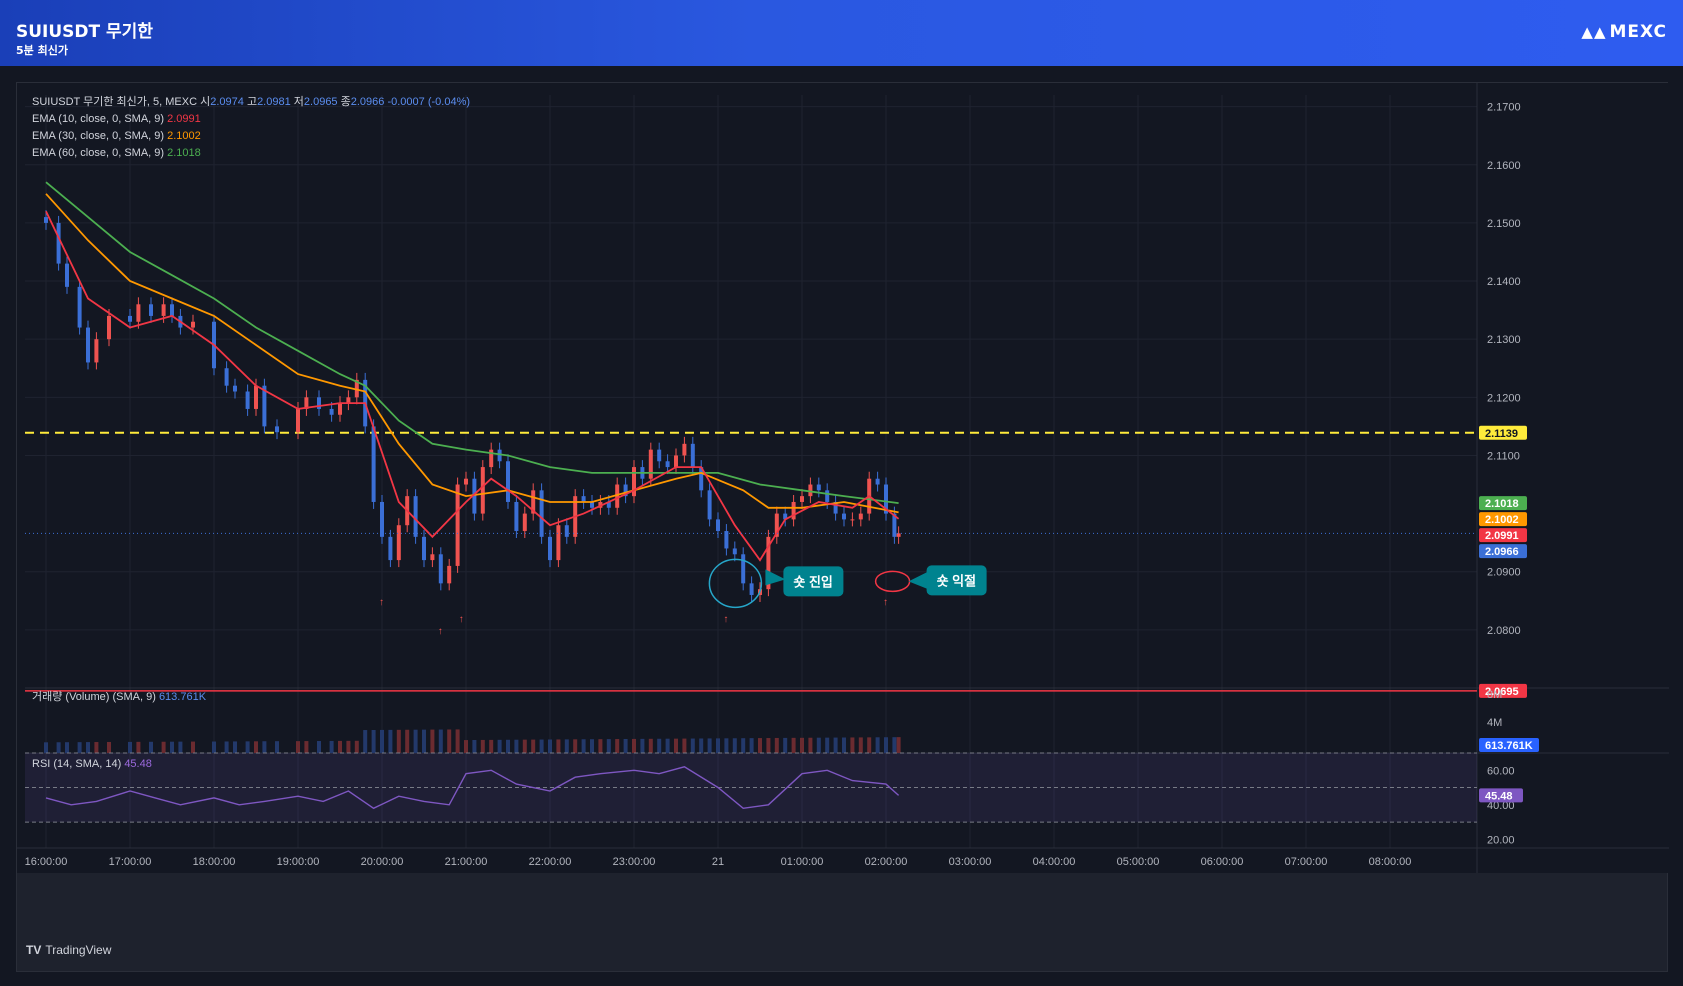  Describe the element at coordinates (92, 764) in the screenshot. I see `rsi-legend: RSI (14, SMA, 14) 45.48` at that location.